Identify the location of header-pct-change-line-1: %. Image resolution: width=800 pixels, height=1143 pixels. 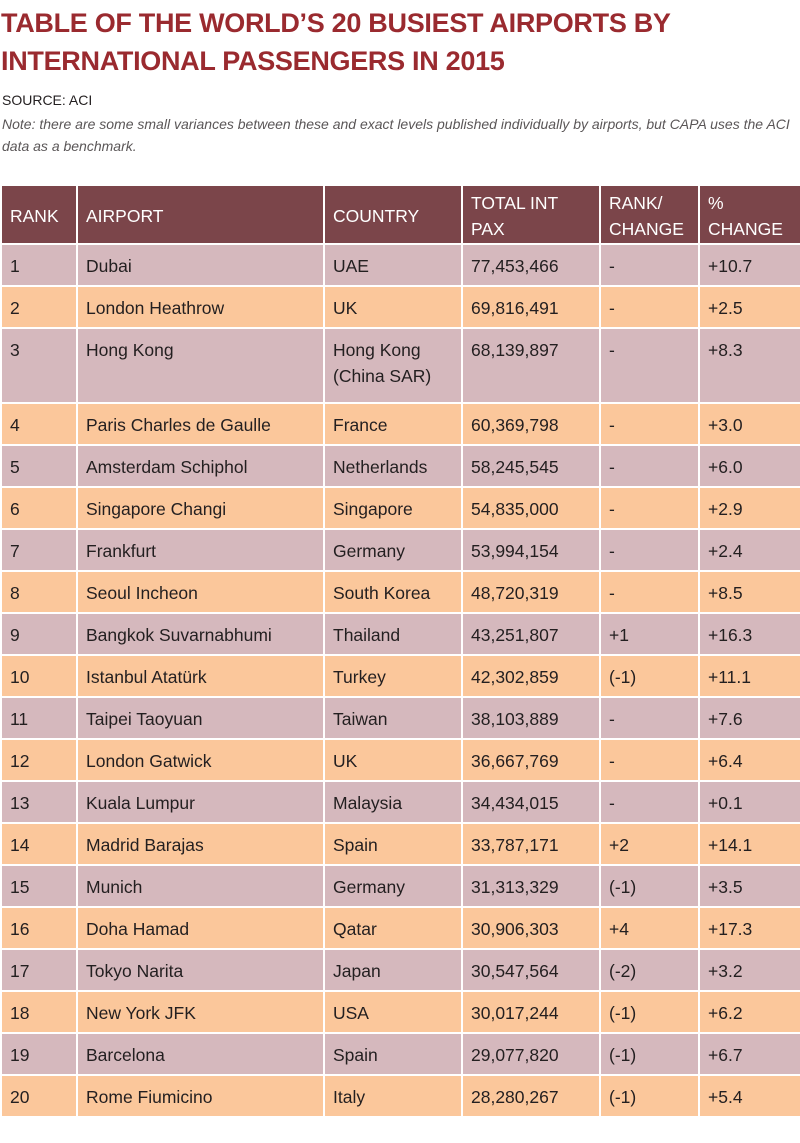
(716, 202).